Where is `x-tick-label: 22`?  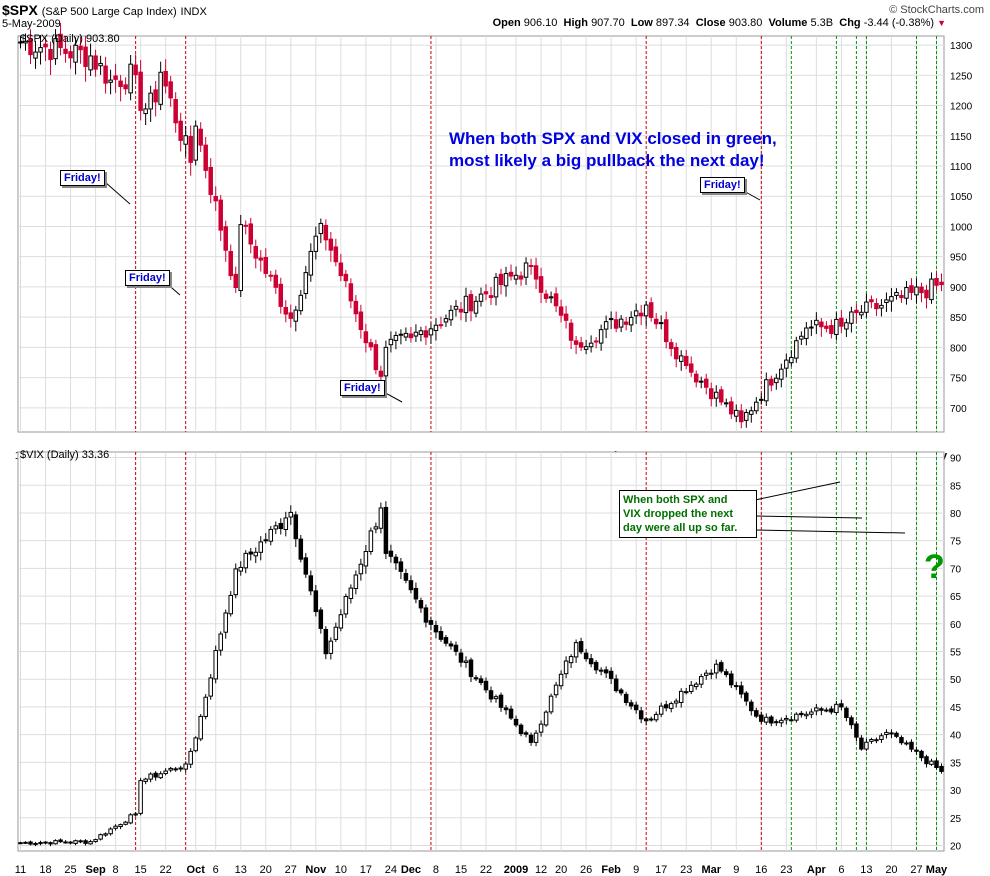
x-tick-label: 22 is located at coordinates (486, 870).